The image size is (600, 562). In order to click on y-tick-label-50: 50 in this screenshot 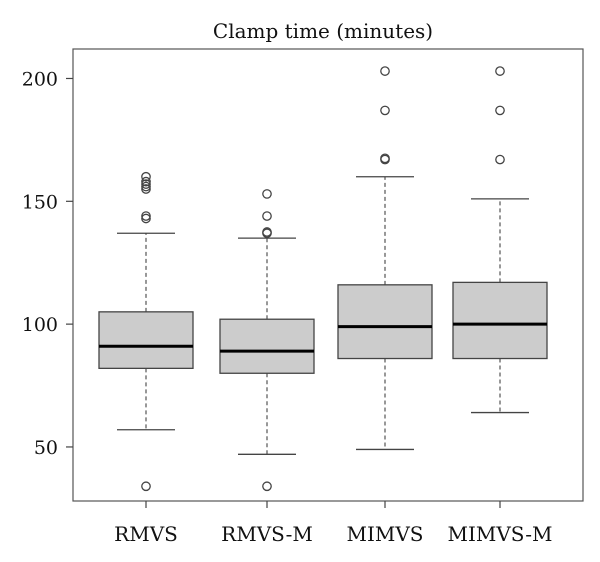, I will do `click(46, 448)`.